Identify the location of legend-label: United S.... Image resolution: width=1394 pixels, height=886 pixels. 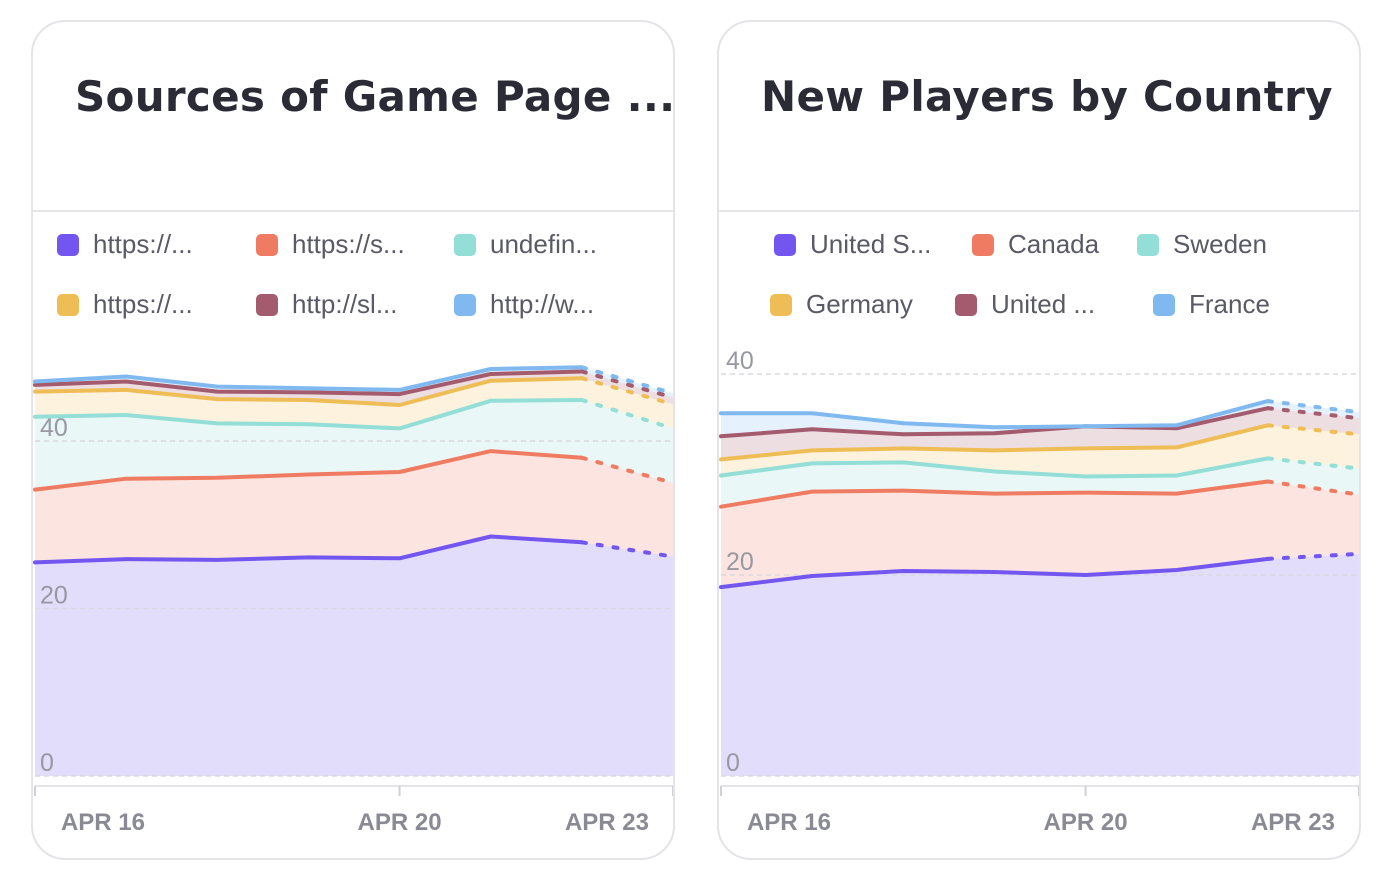
(871, 244).